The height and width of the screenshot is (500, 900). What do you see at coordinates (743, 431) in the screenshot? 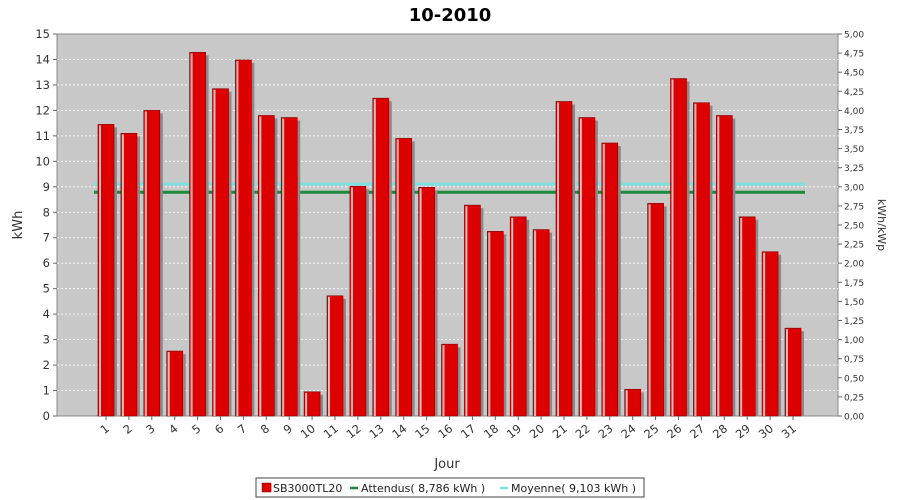
I see `x-tick-label: 29` at bounding box center [743, 431].